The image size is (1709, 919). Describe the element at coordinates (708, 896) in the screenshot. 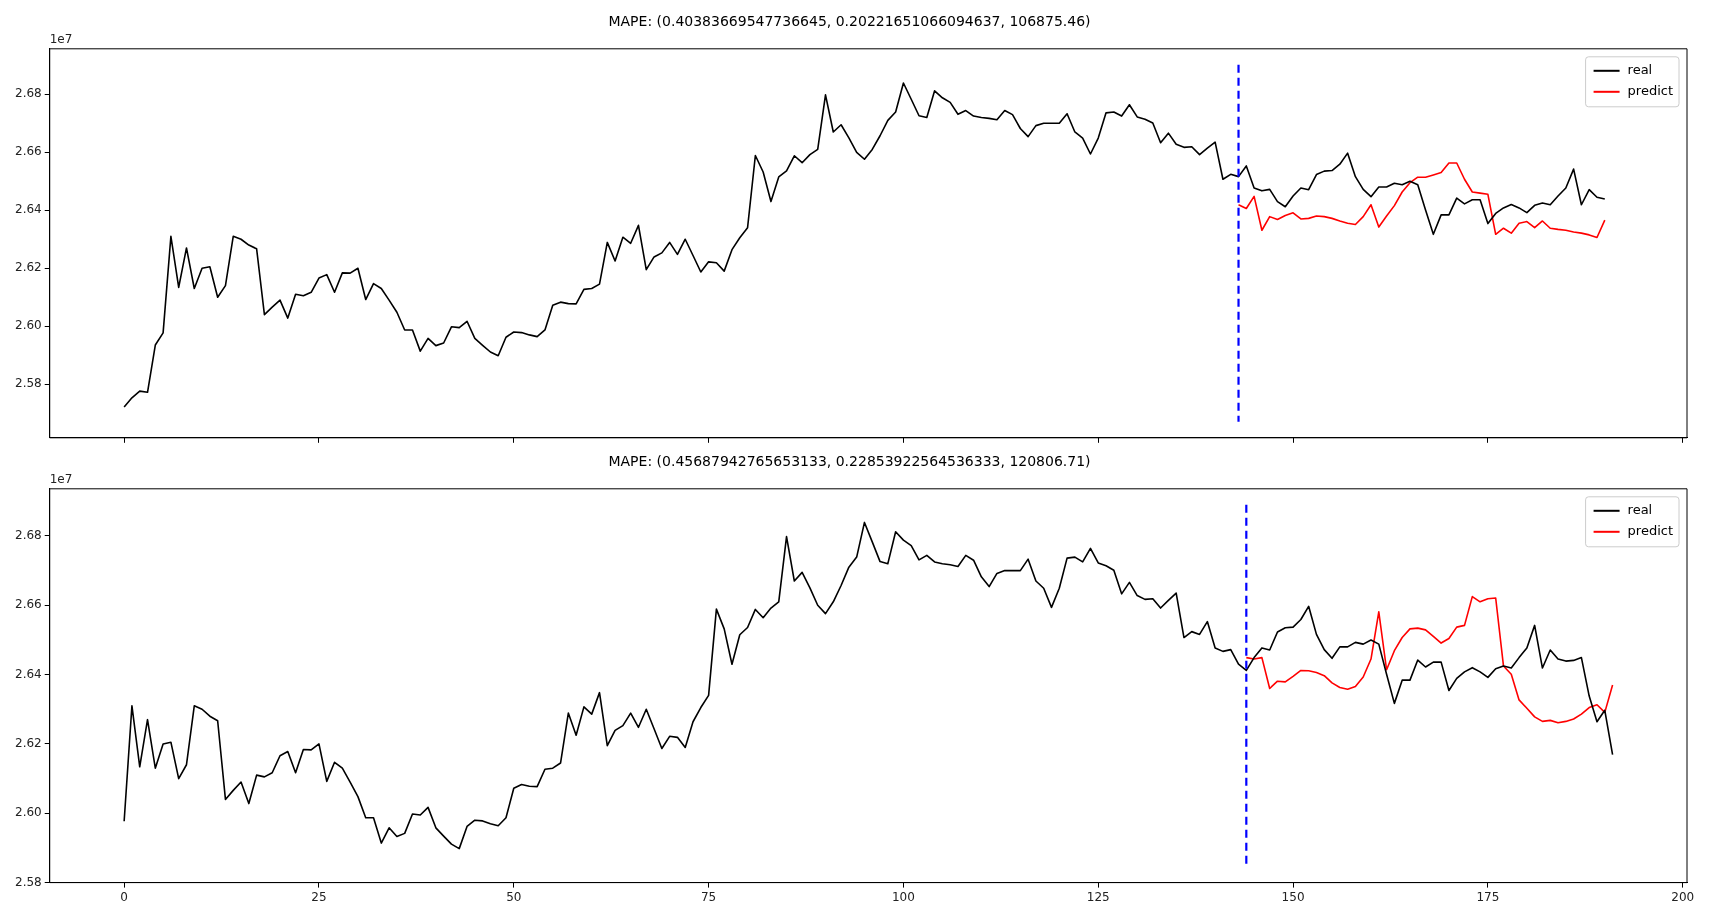

I see `x-tick-label: 75` at that location.